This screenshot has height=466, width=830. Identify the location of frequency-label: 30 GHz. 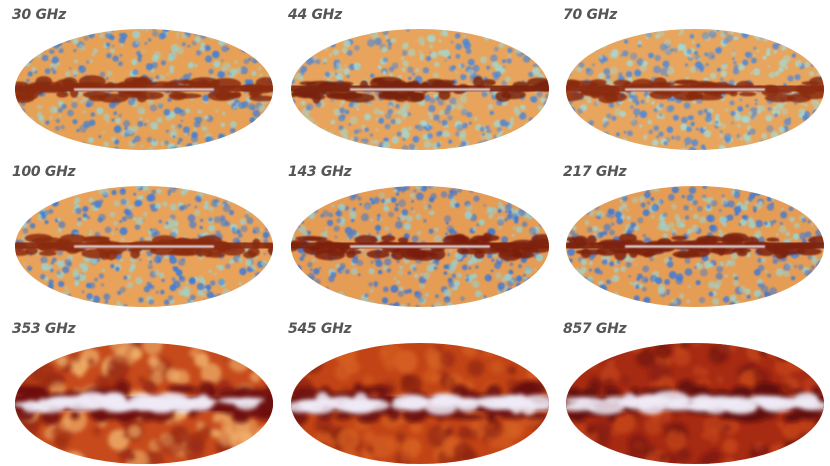
(39, 15).